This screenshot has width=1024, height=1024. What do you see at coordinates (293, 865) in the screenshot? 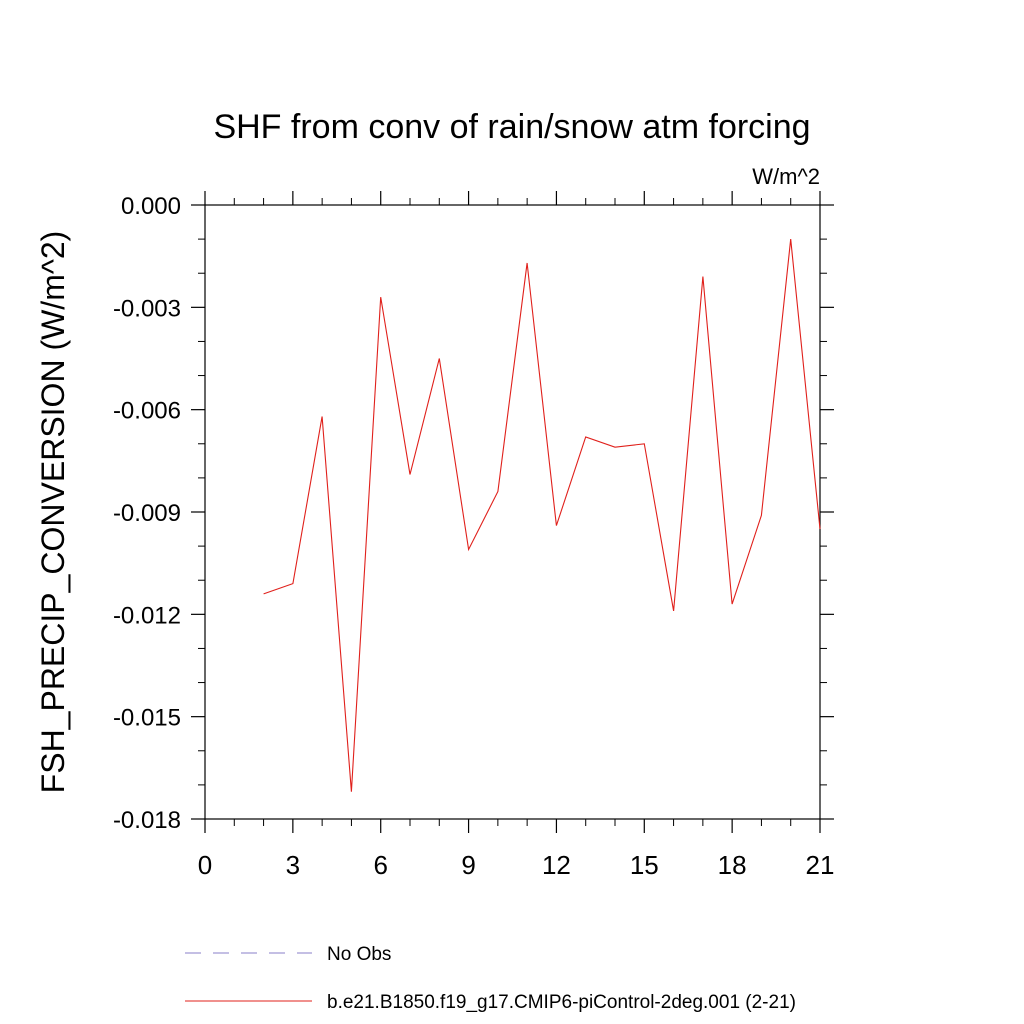
I see `x-tick-label: 3` at bounding box center [293, 865].